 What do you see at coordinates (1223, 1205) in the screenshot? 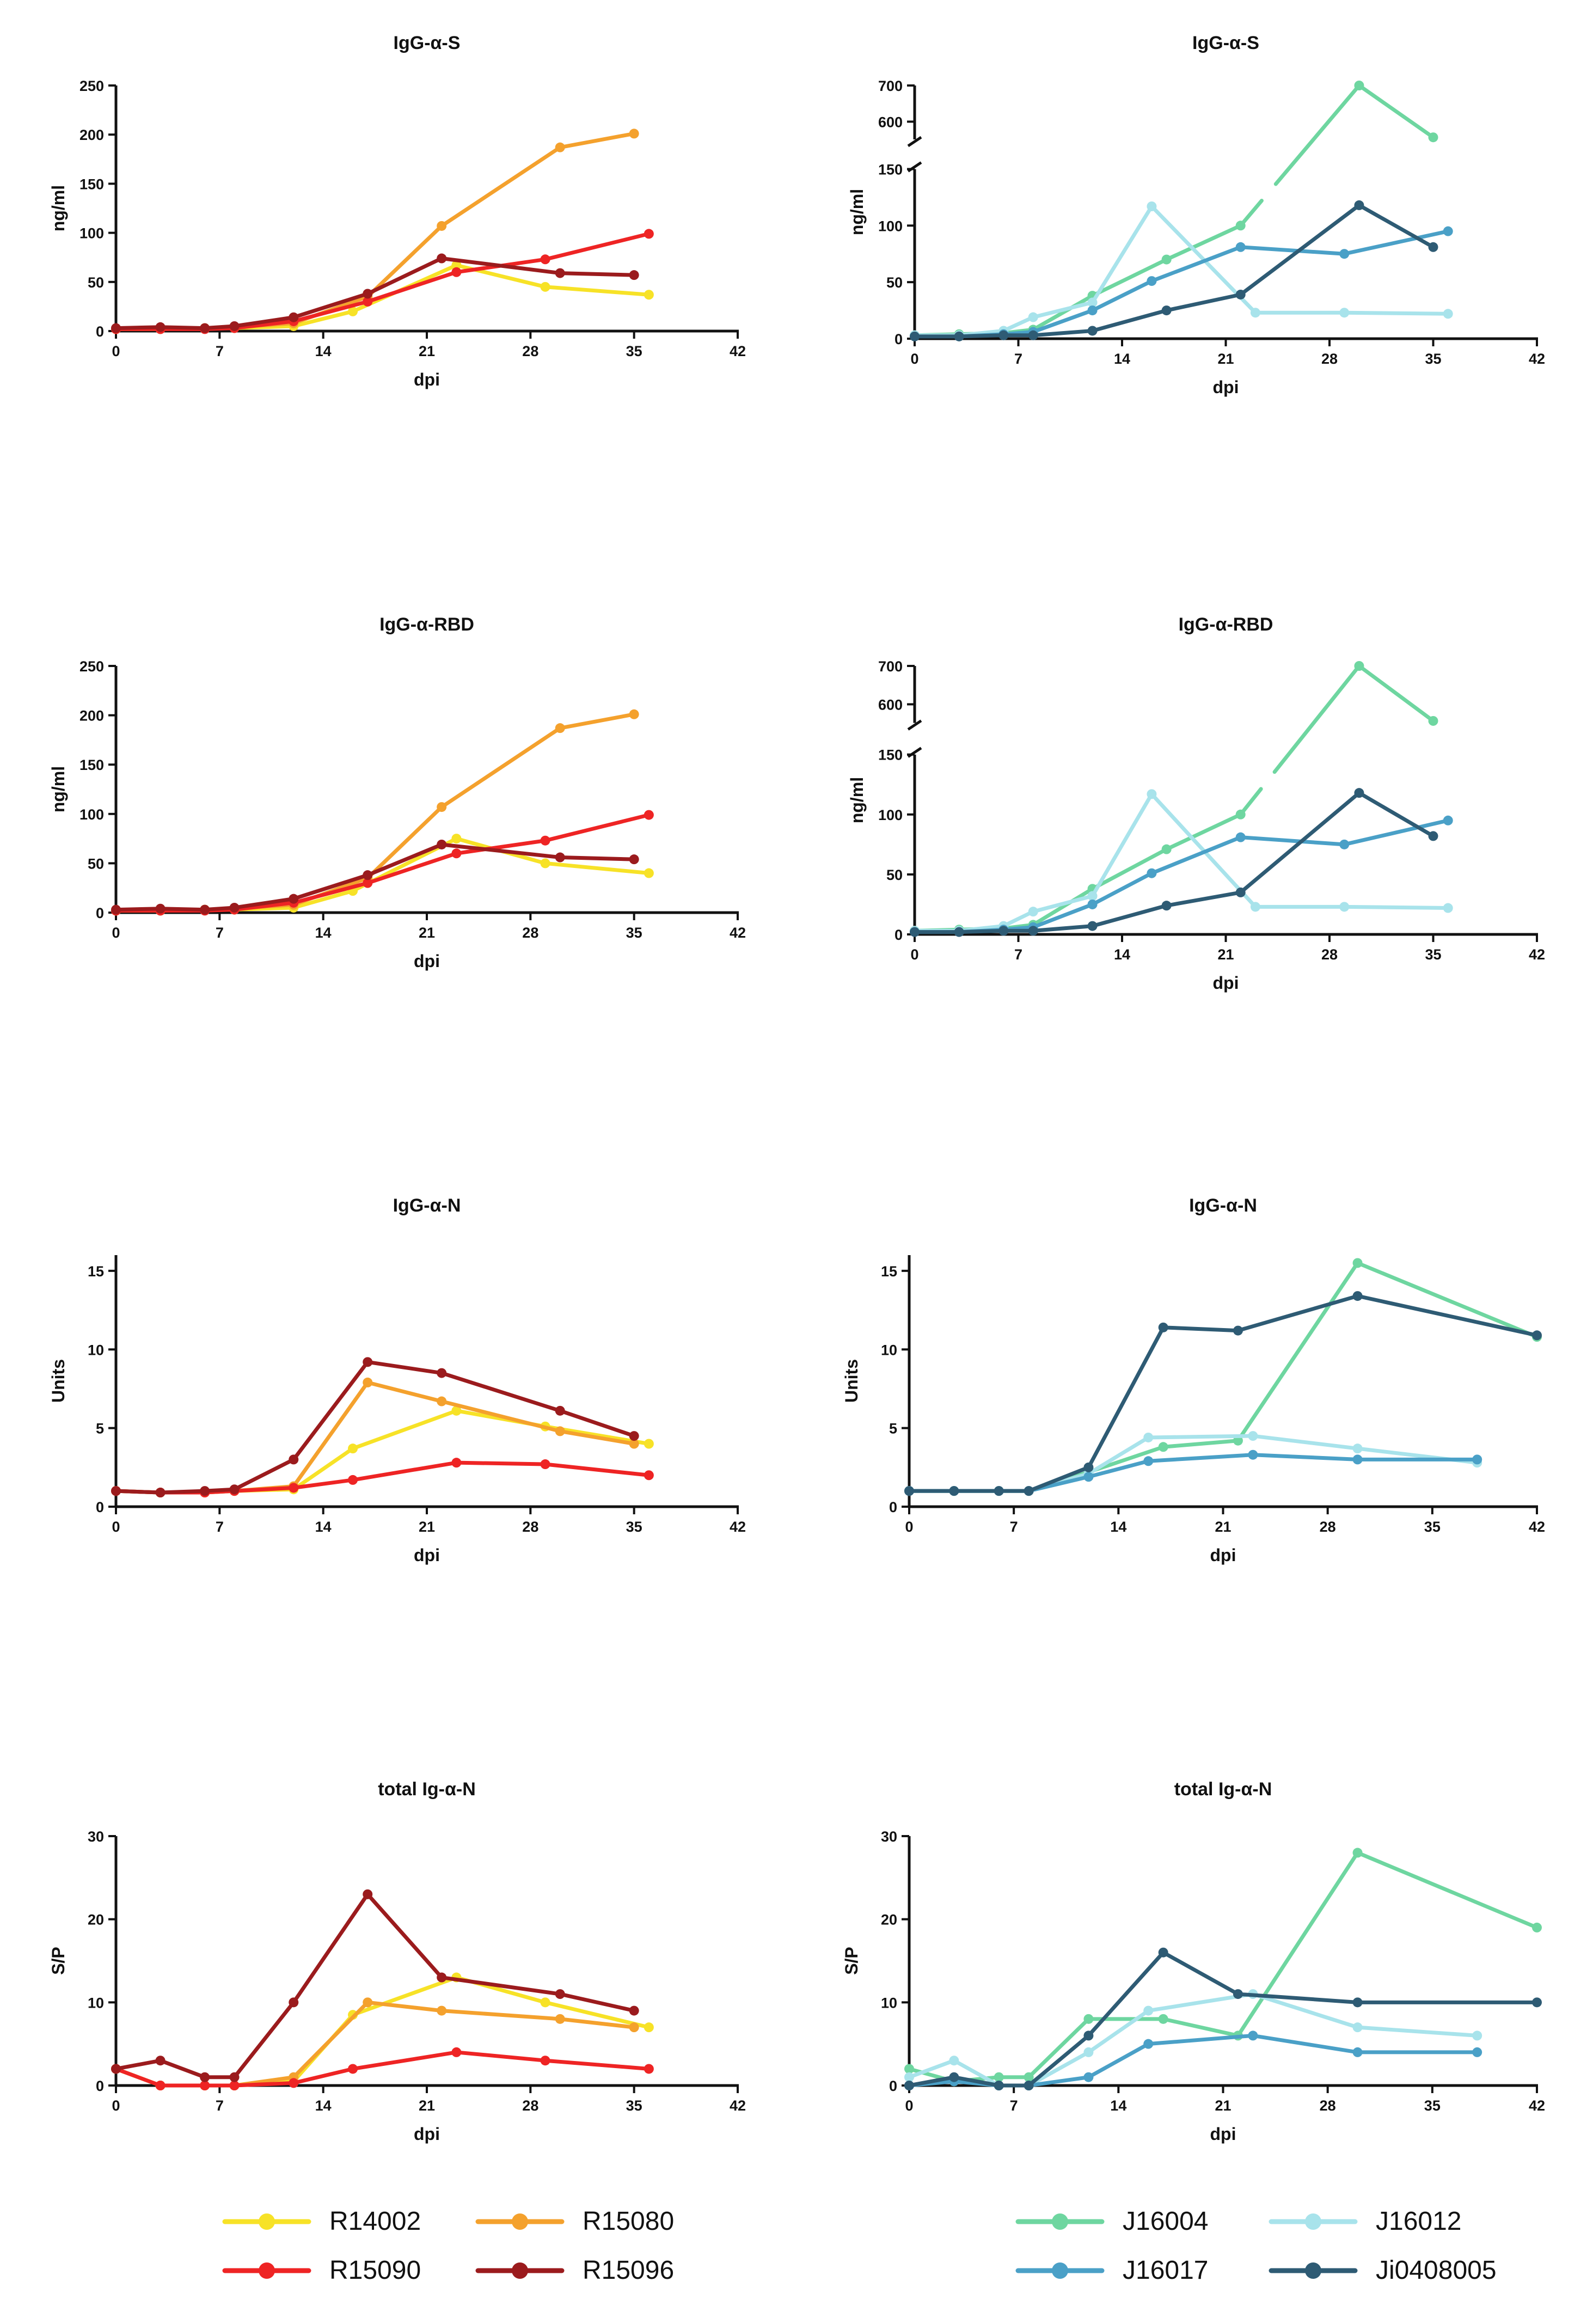
I see `chart-title: IgG-α-N` at bounding box center [1223, 1205].